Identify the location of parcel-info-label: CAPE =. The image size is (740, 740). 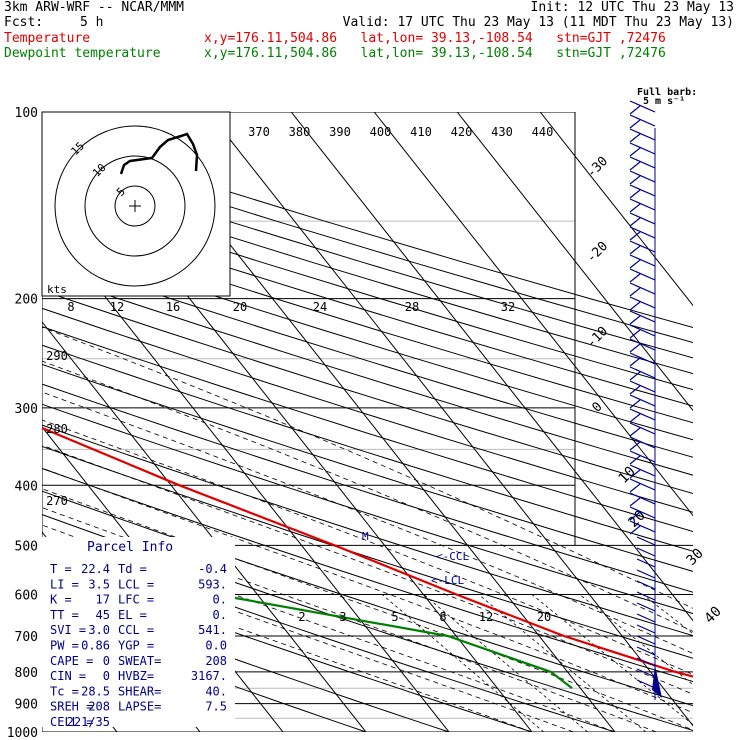
(71, 661).